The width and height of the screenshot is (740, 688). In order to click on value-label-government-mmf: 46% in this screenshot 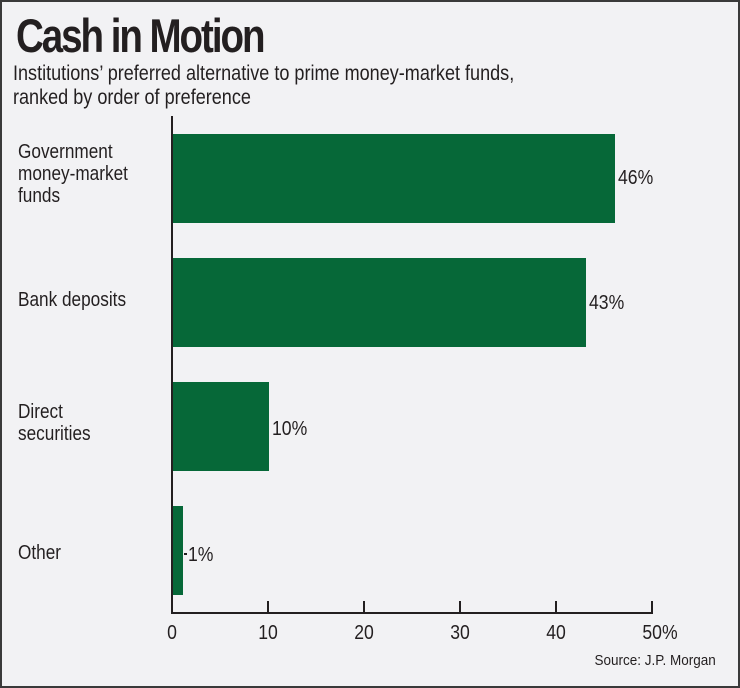, I will do `click(635, 178)`.